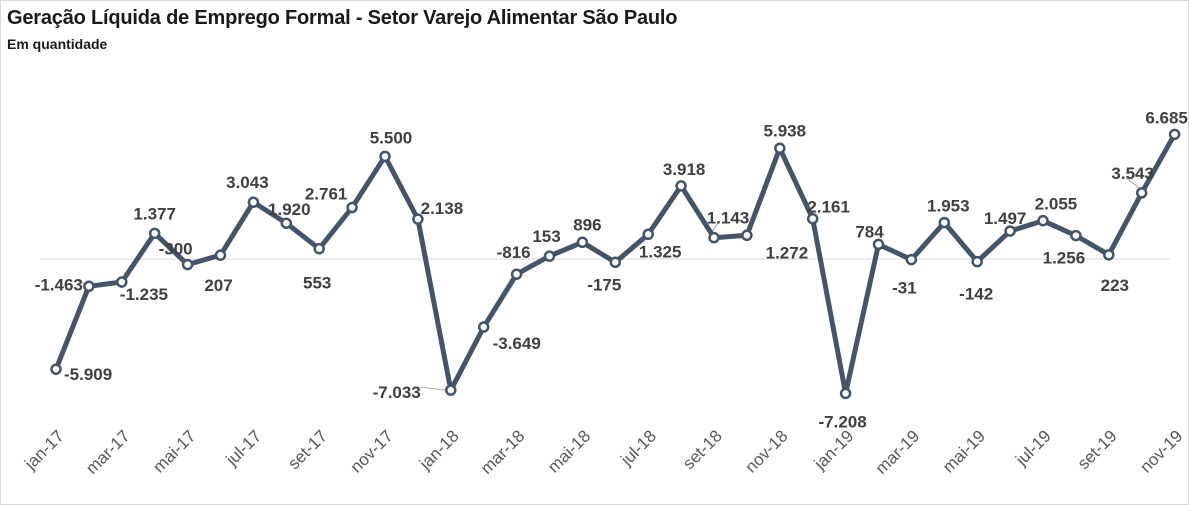 Image resolution: width=1189 pixels, height=505 pixels. I want to click on data-label: 1.953, so click(948, 206).